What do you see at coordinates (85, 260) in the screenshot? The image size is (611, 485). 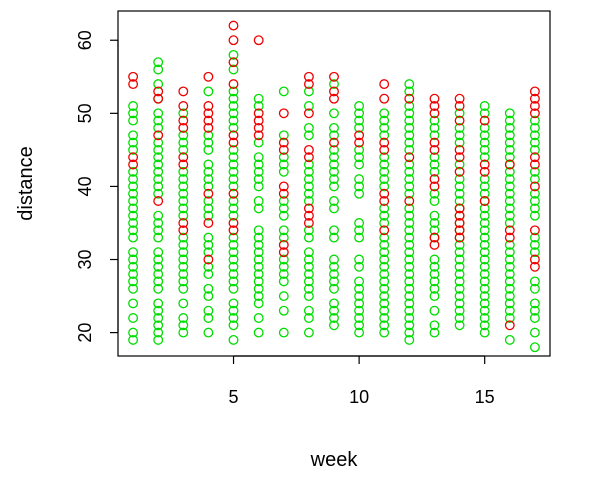 I see `y-tick-label: 30` at bounding box center [85, 260].